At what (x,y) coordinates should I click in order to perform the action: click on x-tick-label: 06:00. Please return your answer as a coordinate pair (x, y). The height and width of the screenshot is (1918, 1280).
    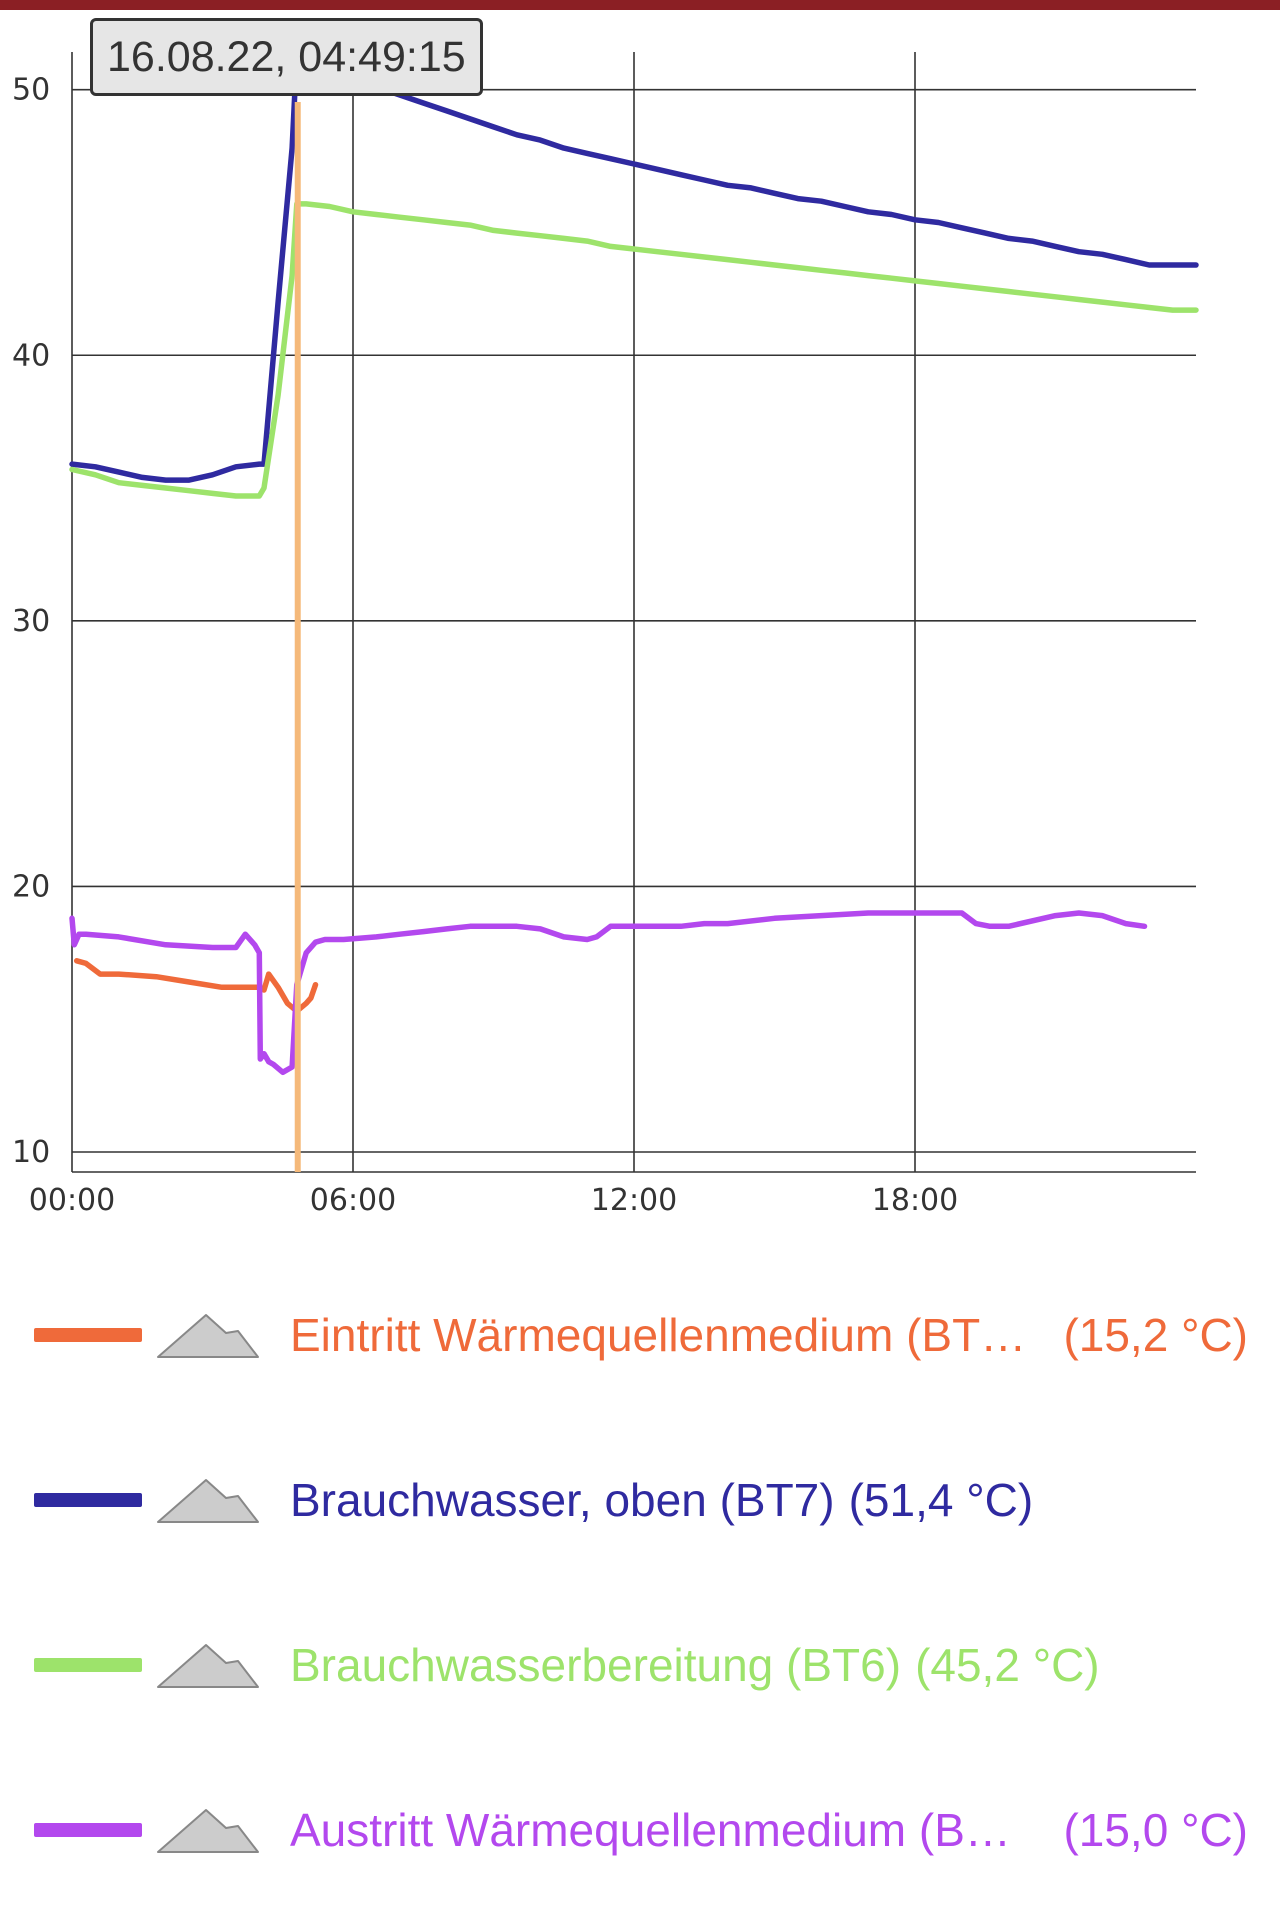
    Looking at the image, I should click on (353, 1200).